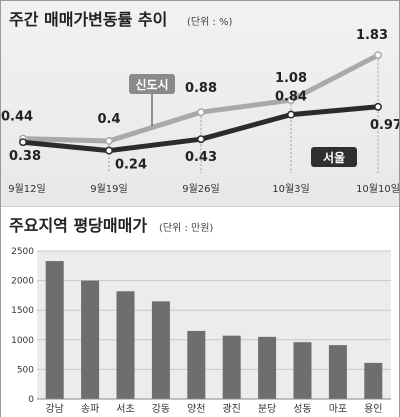  I want to click on legend-badge-seoul-box, so click(334, 157).